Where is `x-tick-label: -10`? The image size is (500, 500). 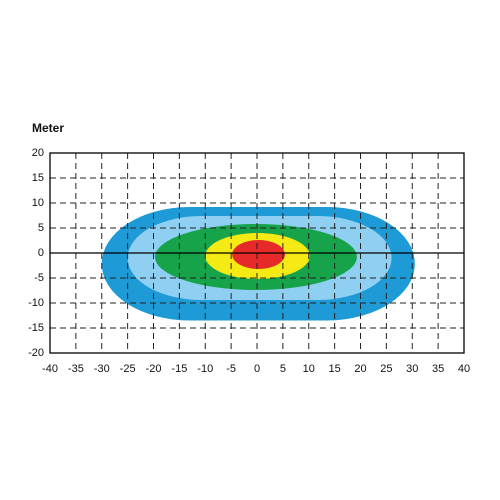
x-tick-label: -10 is located at coordinates (205, 369).